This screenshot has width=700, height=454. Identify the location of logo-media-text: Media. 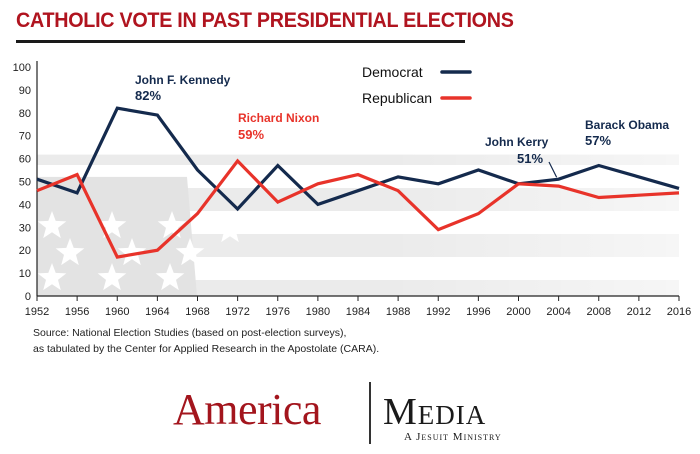
(434, 412).